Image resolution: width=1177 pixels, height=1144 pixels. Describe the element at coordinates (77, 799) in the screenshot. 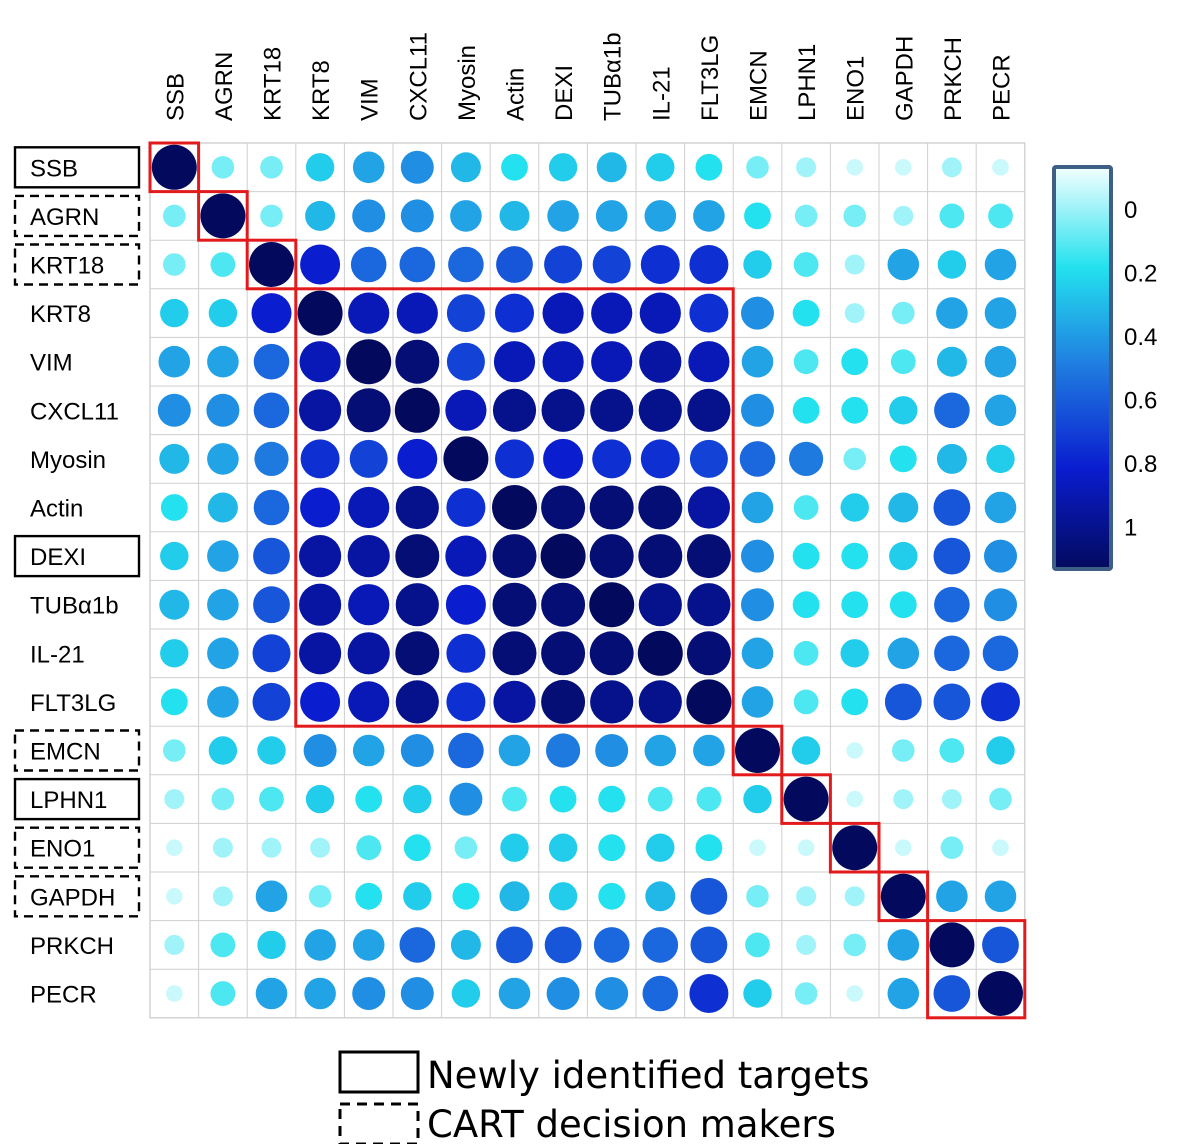

I see `row-label-solid-box` at that location.